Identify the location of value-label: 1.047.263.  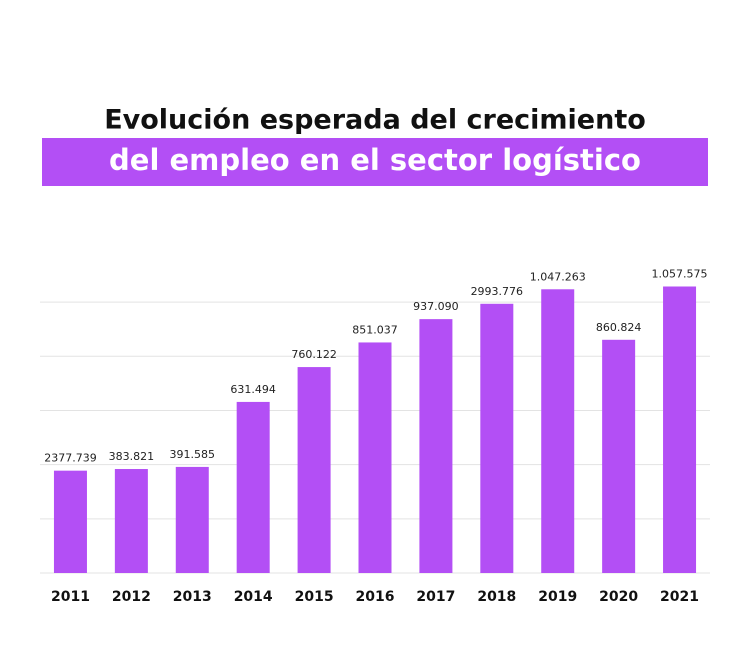
(558, 276).